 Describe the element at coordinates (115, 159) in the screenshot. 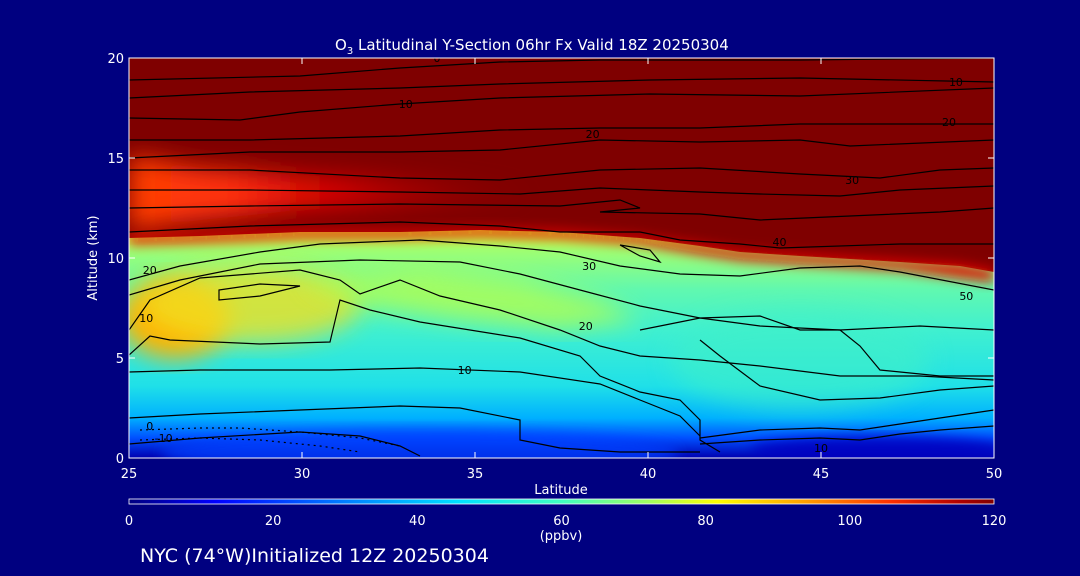

I see `y-tick-label: 15` at that location.